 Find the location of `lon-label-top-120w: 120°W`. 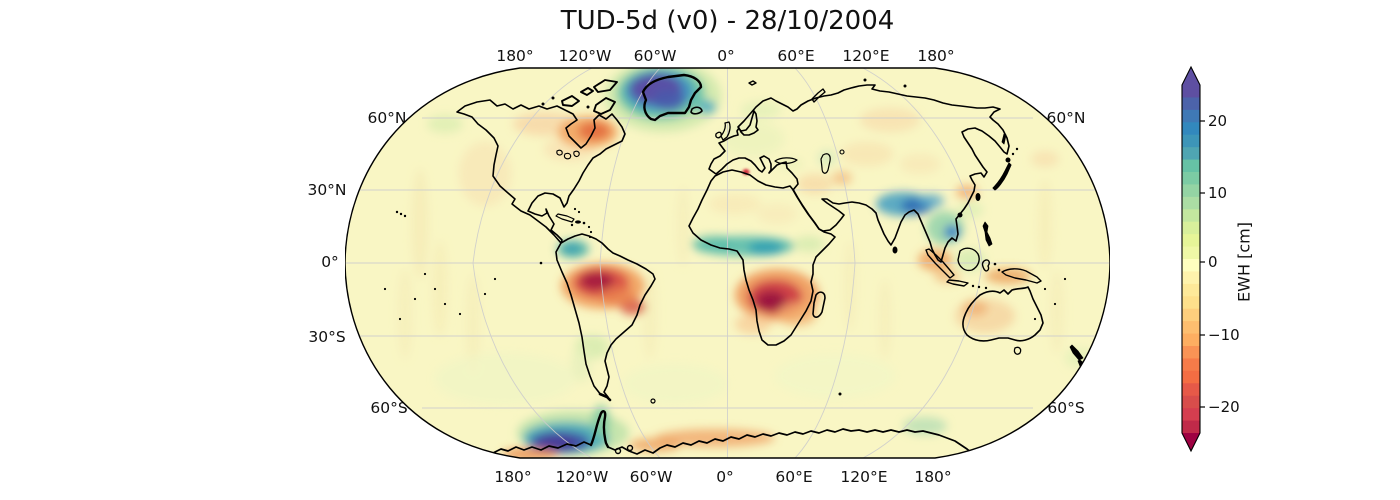

lon-label-top-120w: 120°W is located at coordinates (585, 56).